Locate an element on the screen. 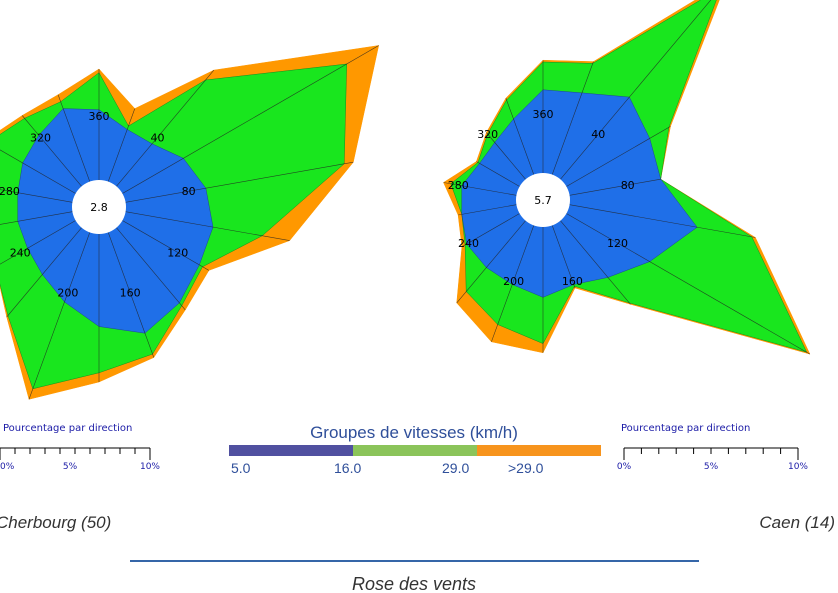 Image resolution: width=838 pixels, height=593 pixels. scale-left-tick-5: 5% is located at coordinates (70, 467).